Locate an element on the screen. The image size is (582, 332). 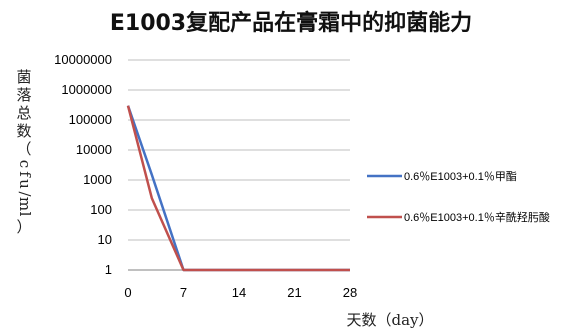
y-tick-label: 10 is located at coordinates (105, 239).